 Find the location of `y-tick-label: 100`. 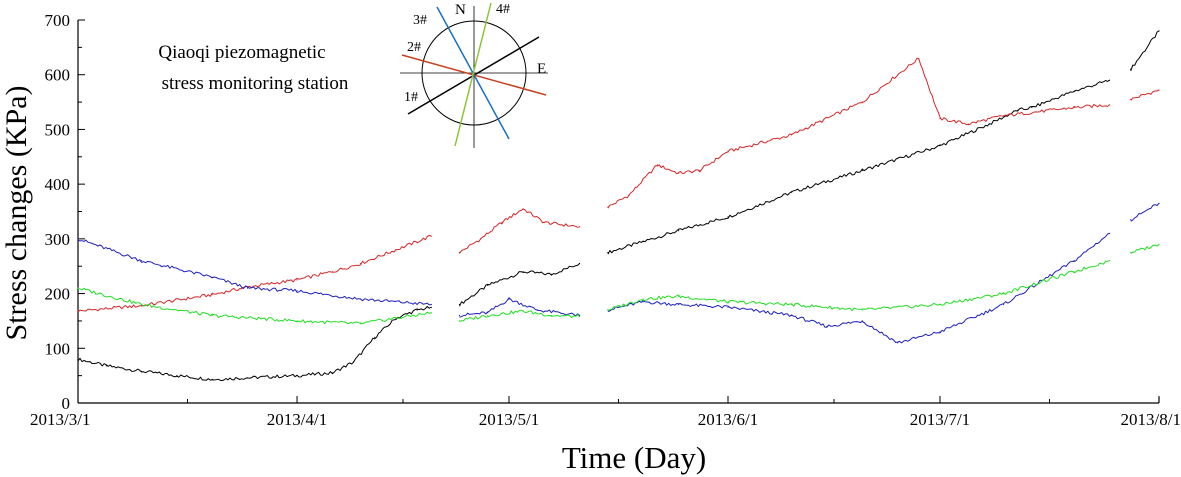

y-tick-label: 100 is located at coordinates (58, 348).